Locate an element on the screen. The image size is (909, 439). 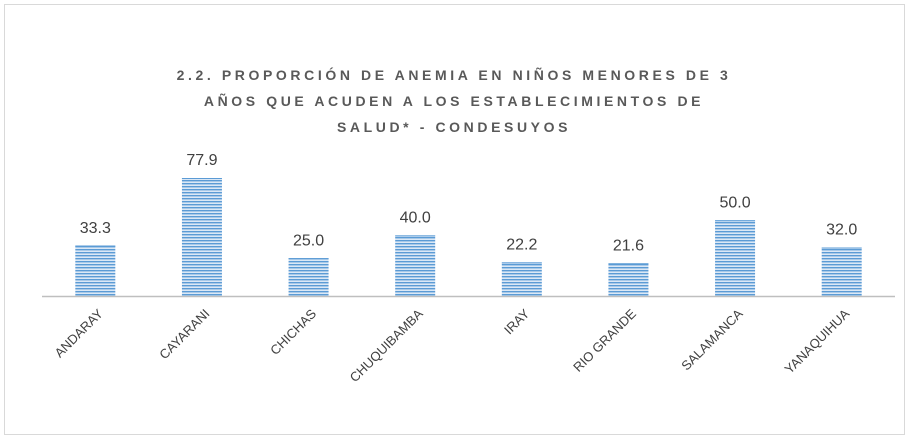
data-label: 21.6 is located at coordinates (628, 245).